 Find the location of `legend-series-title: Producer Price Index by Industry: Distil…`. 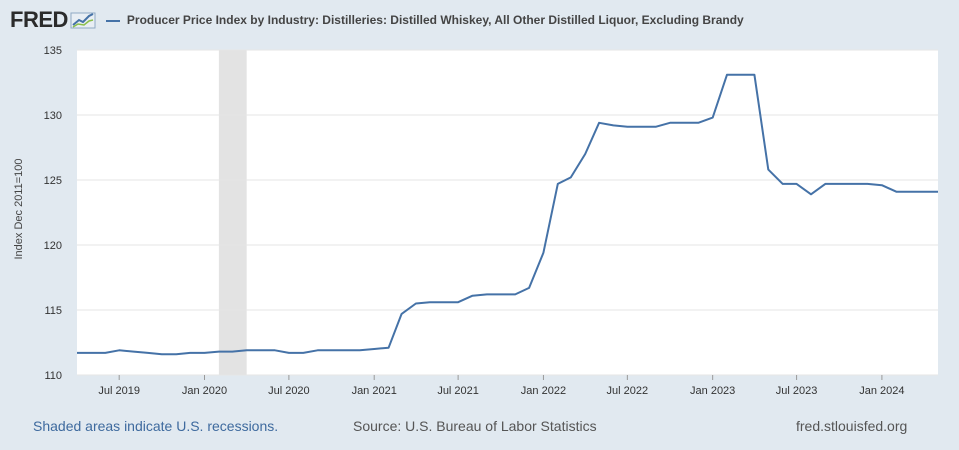

legend-series-title: Producer Price Index by Industry: Distil… is located at coordinates (435, 20).